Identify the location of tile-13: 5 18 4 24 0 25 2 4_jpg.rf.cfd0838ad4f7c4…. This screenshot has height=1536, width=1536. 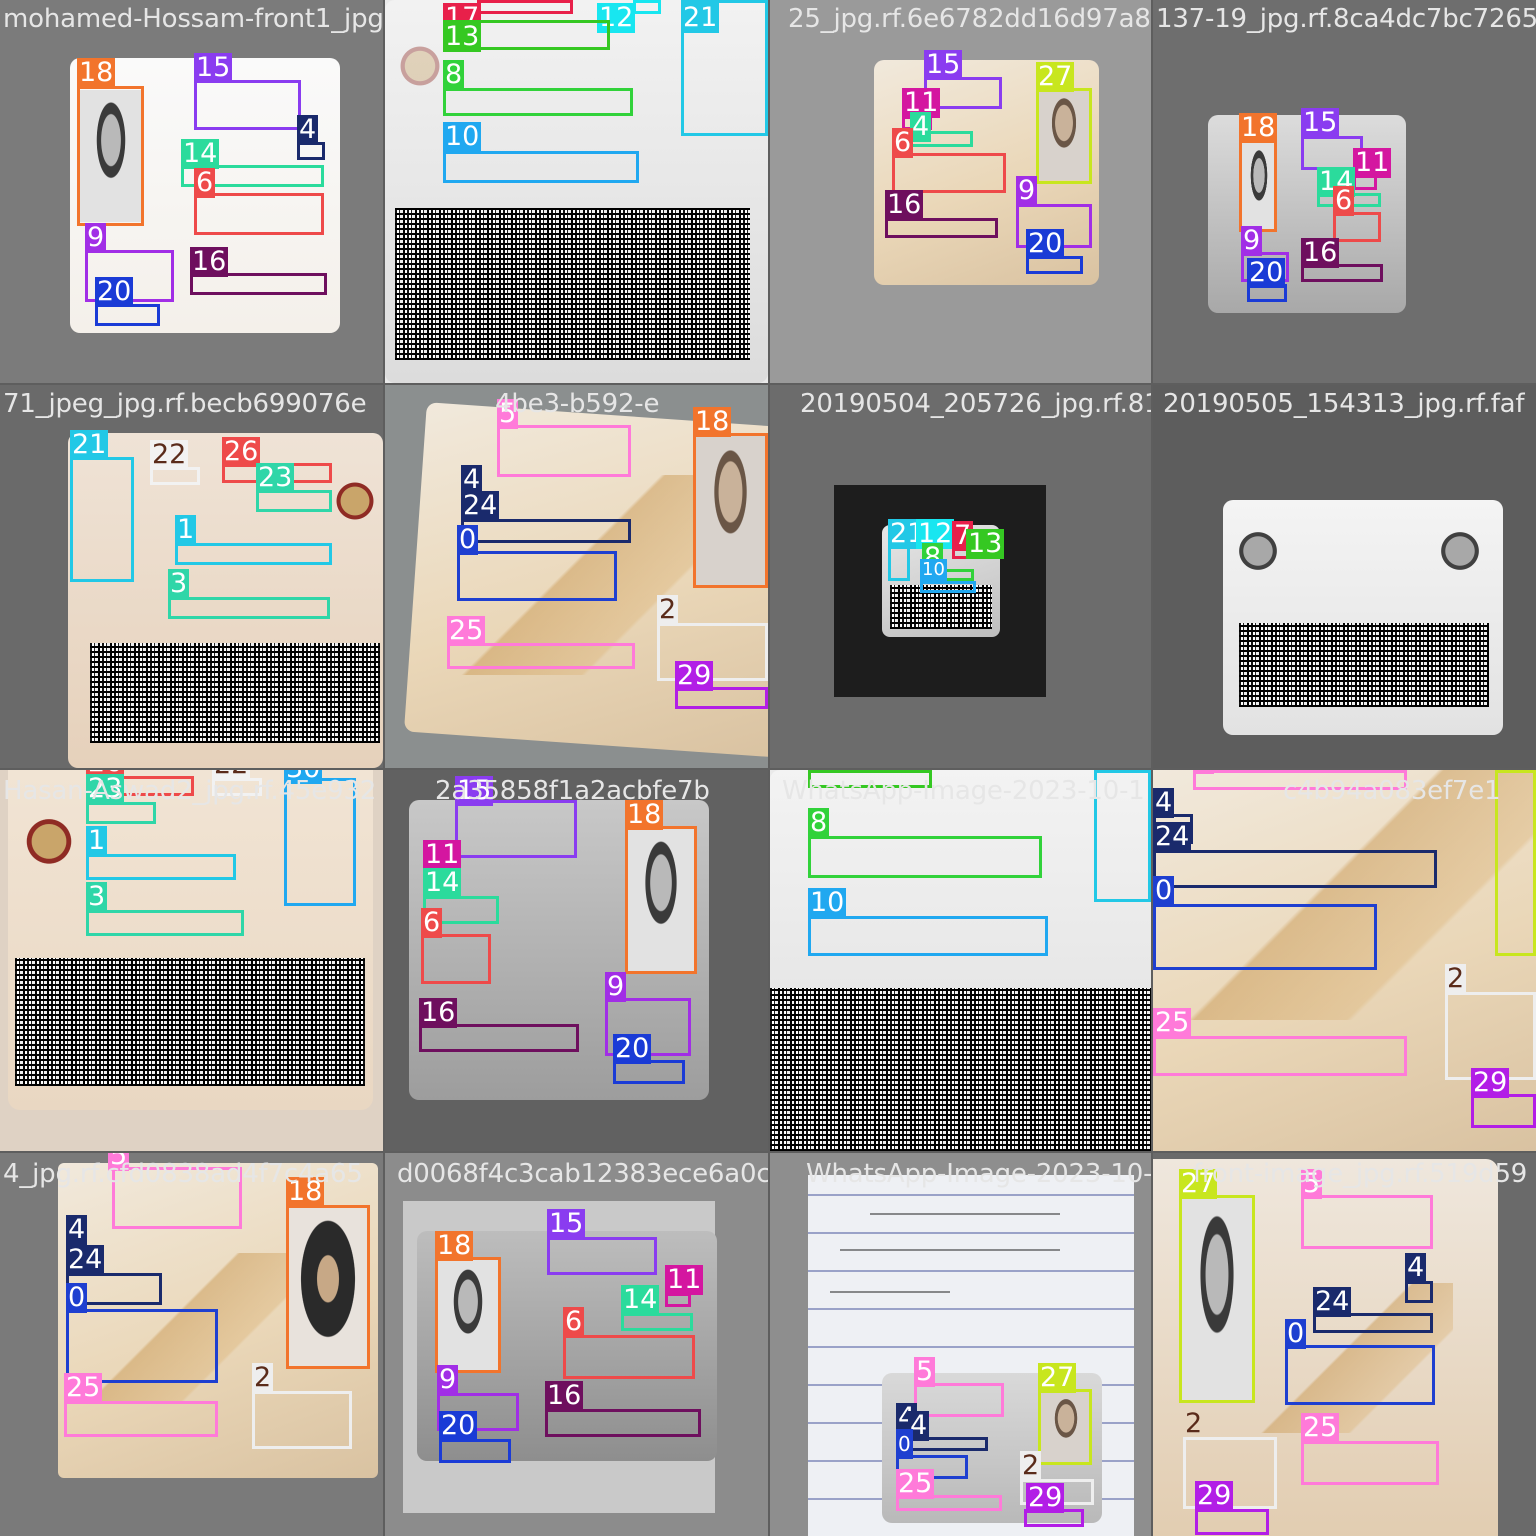
(191, 1344).